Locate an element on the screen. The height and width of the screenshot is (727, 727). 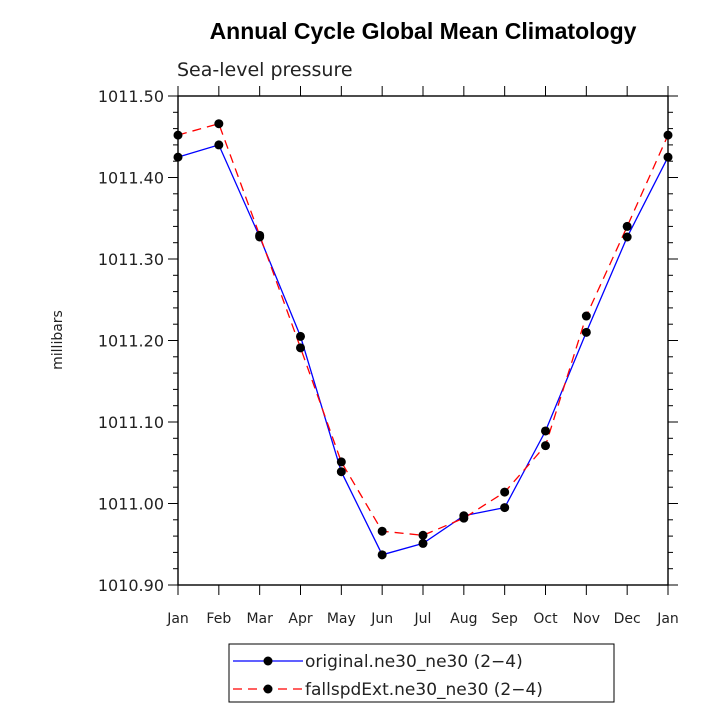
x-tick-label: Apr is located at coordinates (300, 619).